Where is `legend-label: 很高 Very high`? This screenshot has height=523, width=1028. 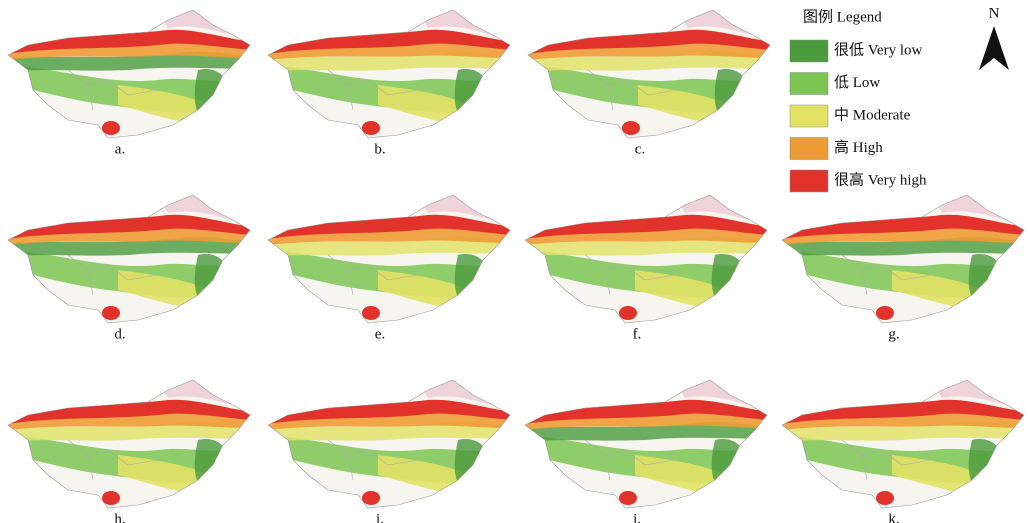 legend-label: 很高 Very high is located at coordinates (880, 179).